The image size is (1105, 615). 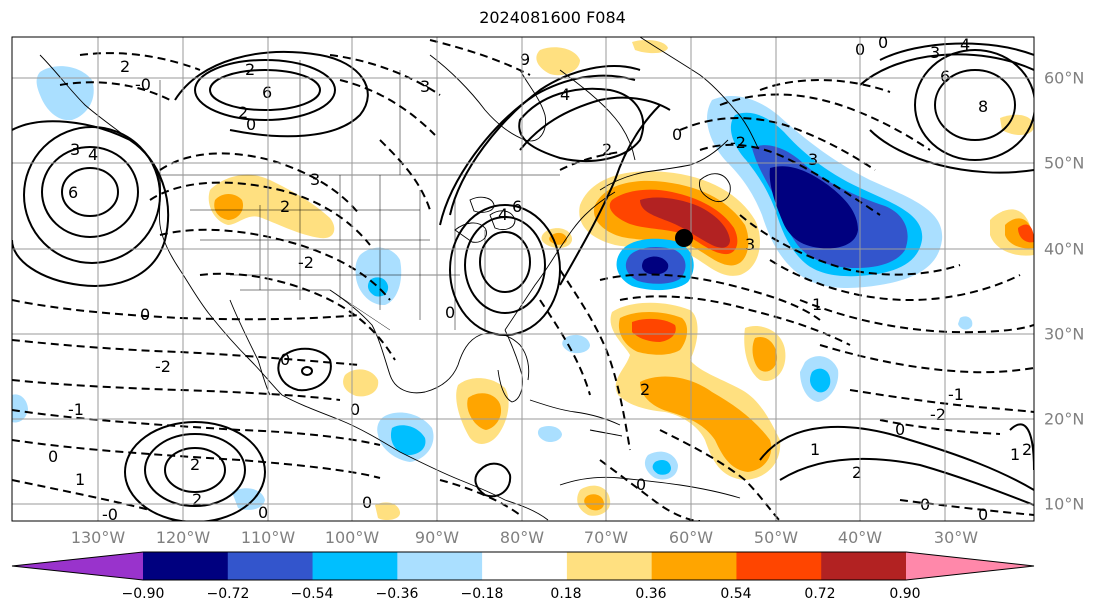 I want to click on lon-label-70w: 70°W, so click(x=606, y=537).